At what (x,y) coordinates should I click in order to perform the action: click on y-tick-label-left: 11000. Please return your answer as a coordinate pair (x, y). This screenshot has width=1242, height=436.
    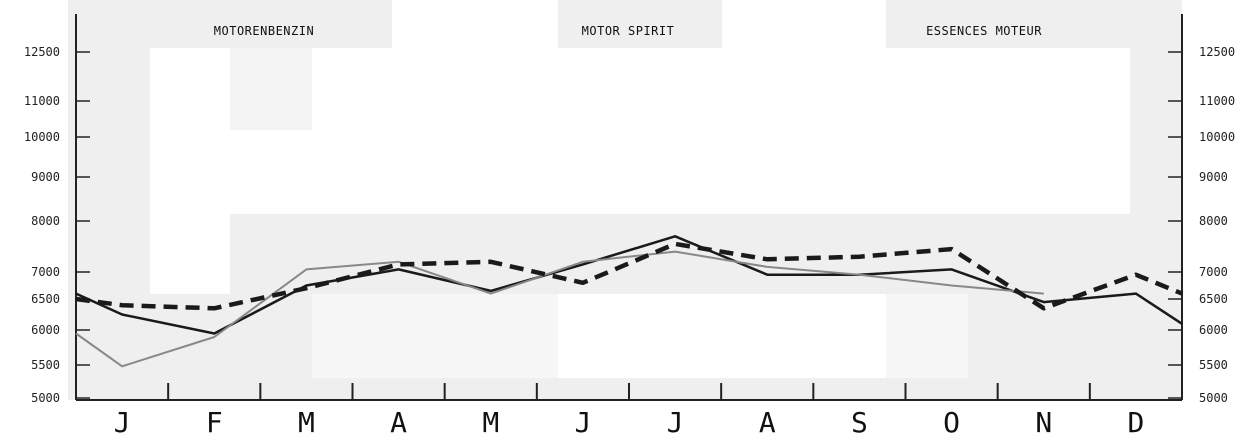
    Looking at the image, I should click on (42, 101).